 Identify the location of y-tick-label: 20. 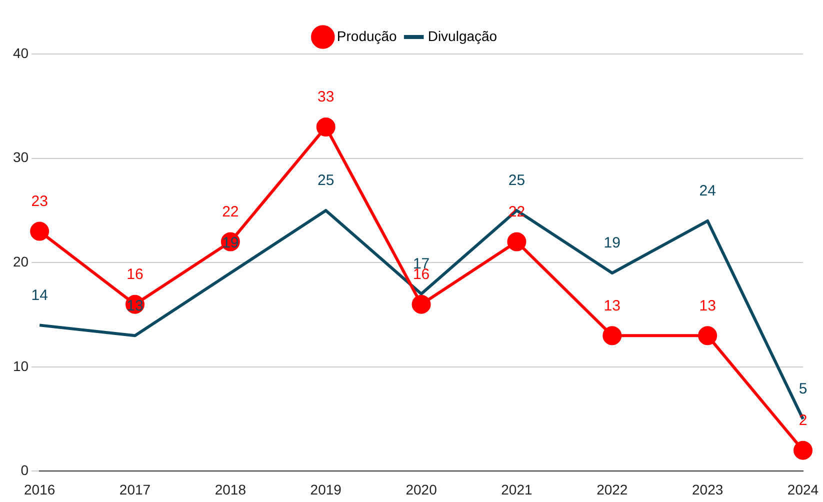
(20, 261).